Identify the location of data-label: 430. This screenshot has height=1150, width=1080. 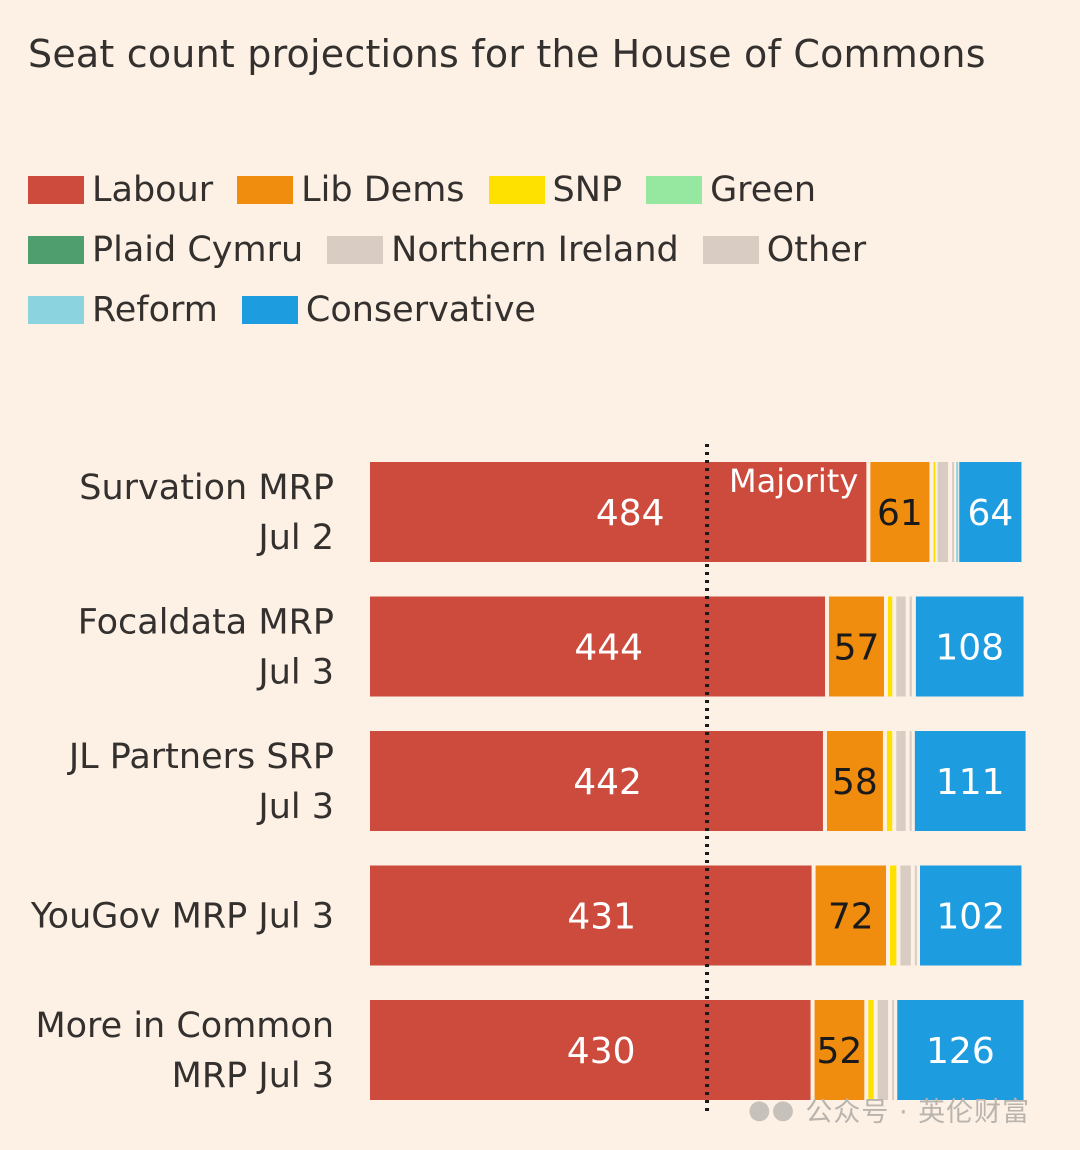
(601, 1051).